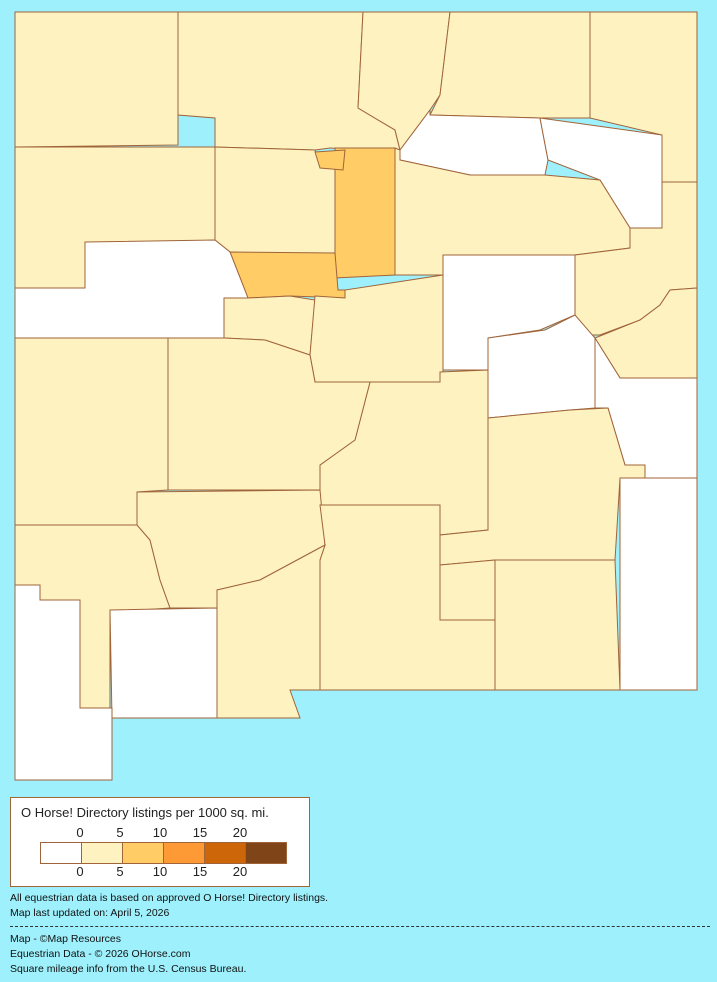  I want to click on legend-color-scale, so click(163, 853).